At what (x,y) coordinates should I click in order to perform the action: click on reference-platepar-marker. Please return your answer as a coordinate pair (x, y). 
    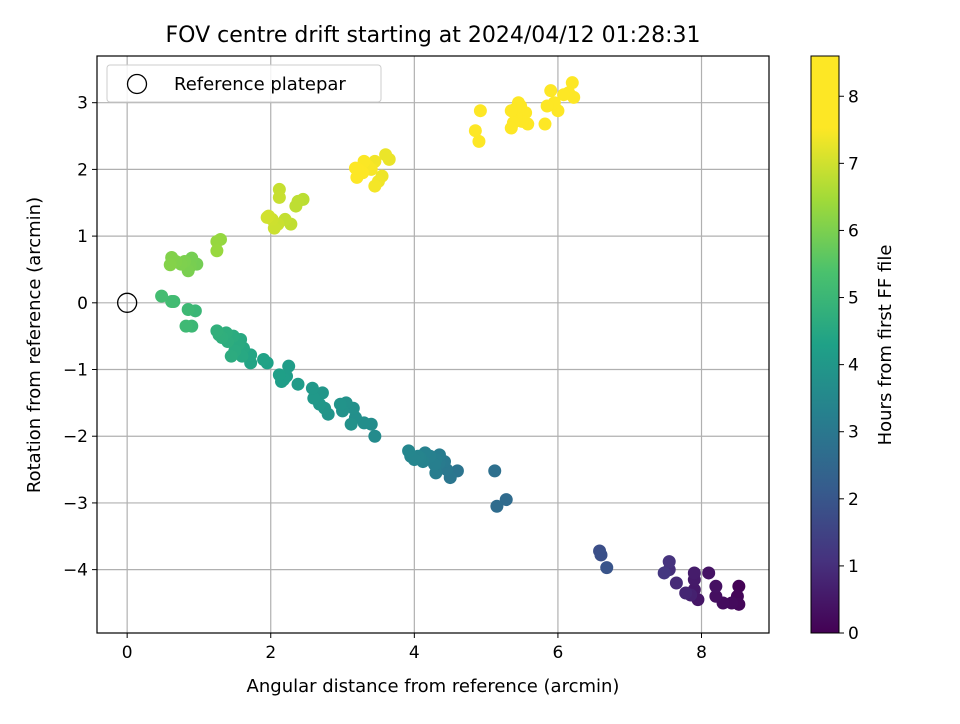
    Looking at the image, I should click on (127, 302).